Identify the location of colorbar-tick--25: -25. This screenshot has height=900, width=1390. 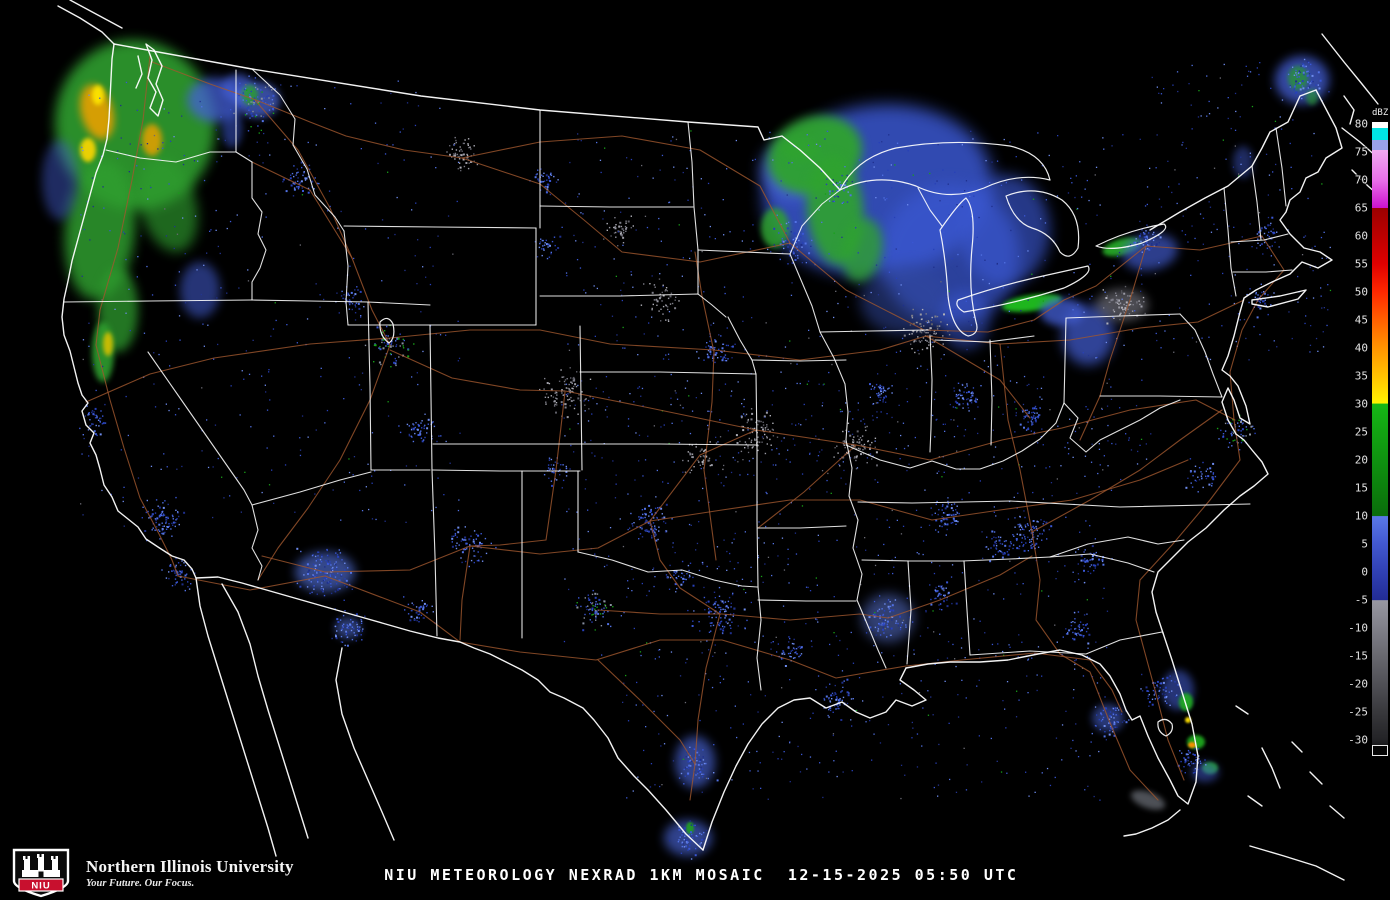
(1358, 712).